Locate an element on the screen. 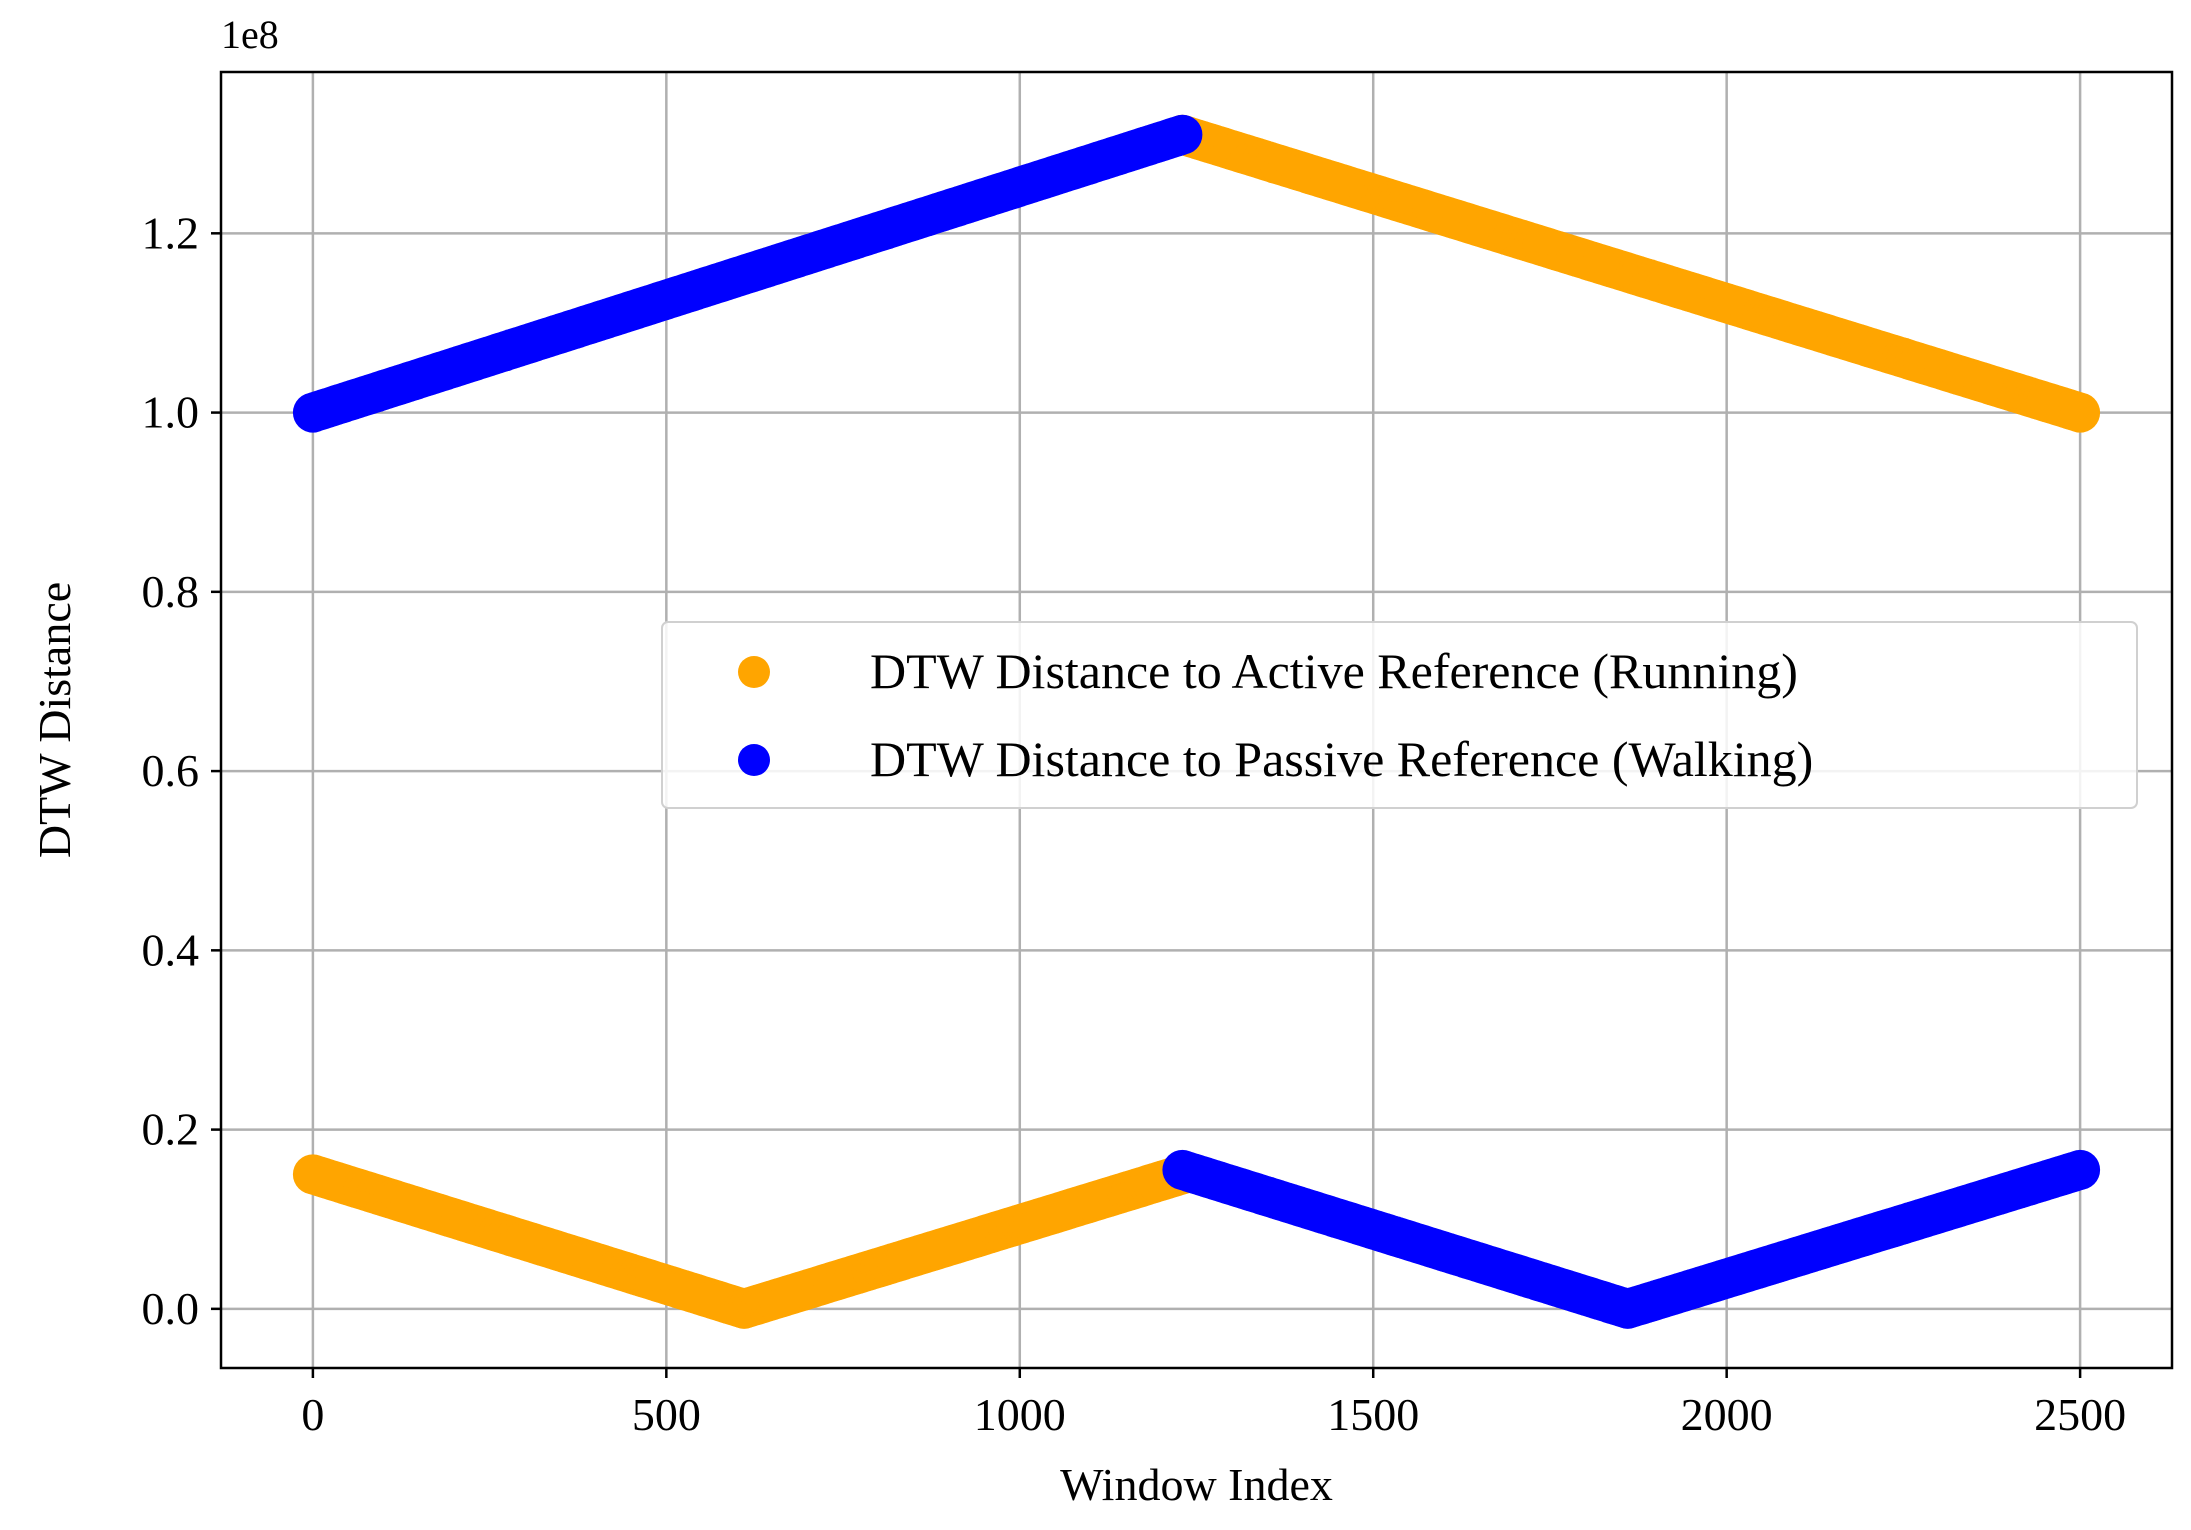 The height and width of the screenshot is (1530, 2191). x-tick-label: 2500 is located at coordinates (2080, 1414).